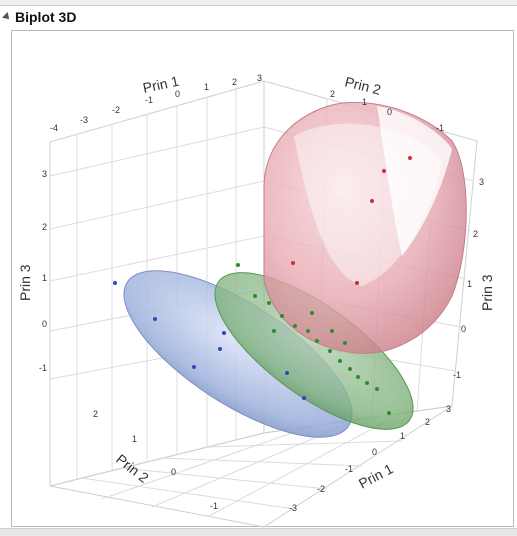 The image size is (517, 536). Describe the element at coordinates (321, 489) in the screenshot. I see `tick-prin1-bottom-6: -2` at that location.